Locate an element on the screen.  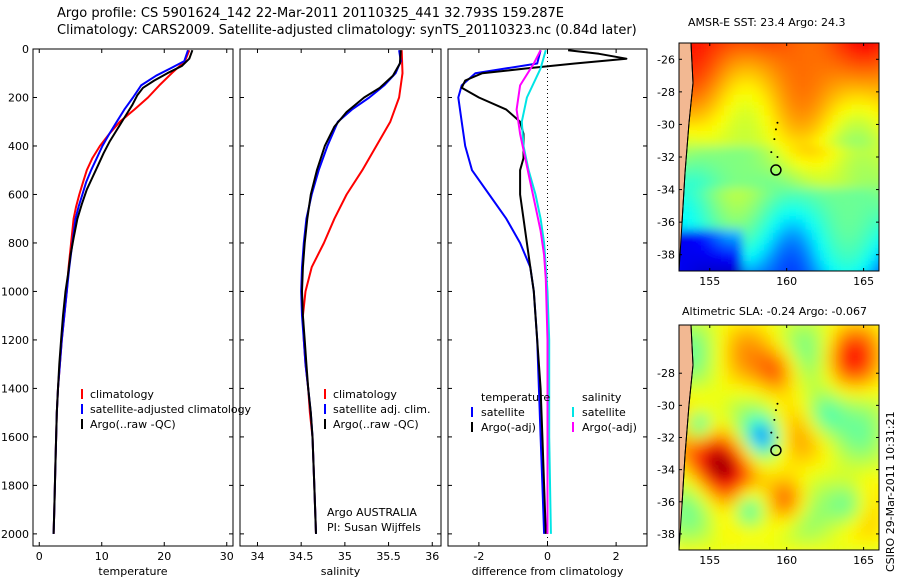
x-tick-label: 34.5 is located at coordinates (301, 556).